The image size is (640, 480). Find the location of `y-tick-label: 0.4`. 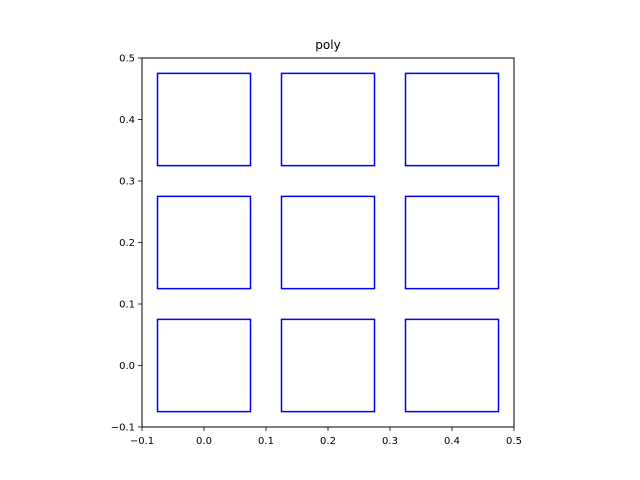

y-tick-label: 0.4 is located at coordinates (127, 120).